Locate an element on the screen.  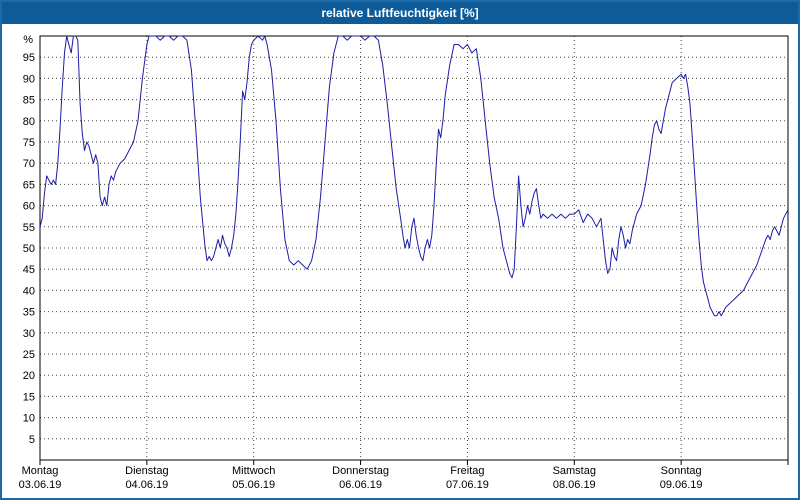
y-tick-label: 5 is located at coordinates (32, 440).